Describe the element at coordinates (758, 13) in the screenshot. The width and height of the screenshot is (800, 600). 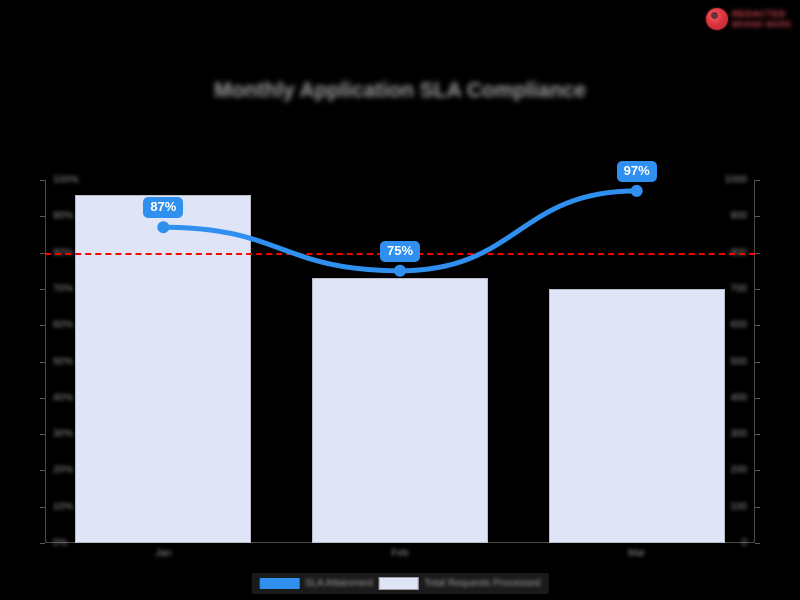
I see `brand-logo-line-1: REDACTED` at that location.